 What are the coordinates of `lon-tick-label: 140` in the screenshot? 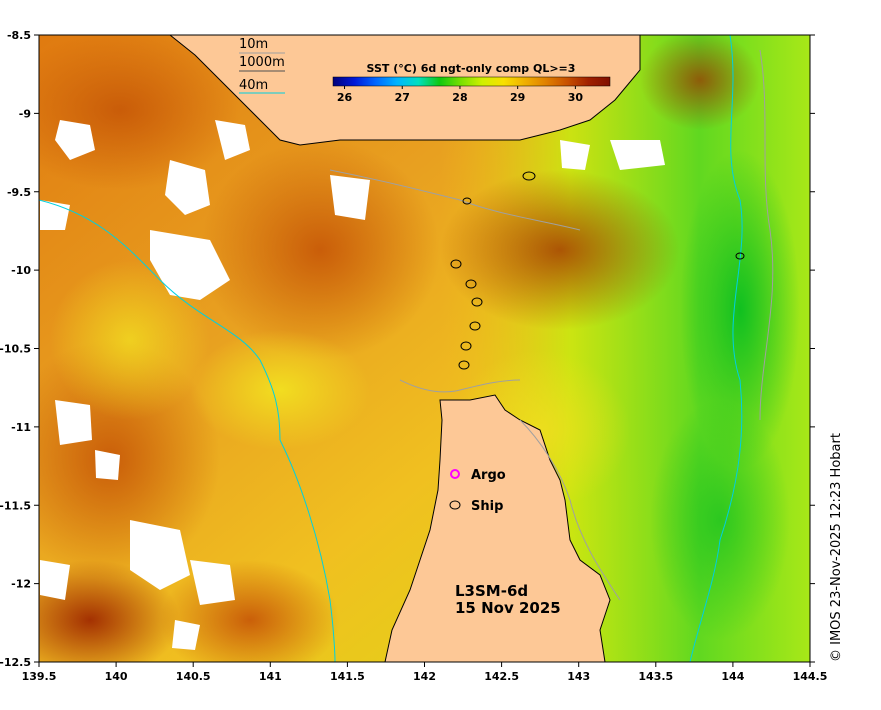 It's located at (116, 676).